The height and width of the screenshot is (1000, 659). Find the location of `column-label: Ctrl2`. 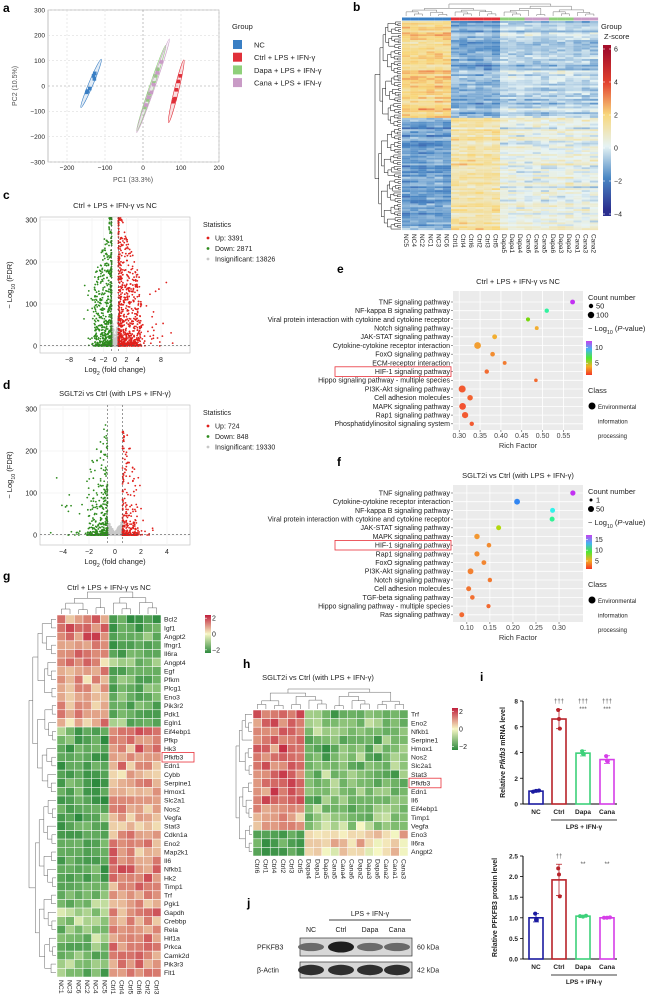

column-label: Ctrl2 is located at coordinates (478, 241).